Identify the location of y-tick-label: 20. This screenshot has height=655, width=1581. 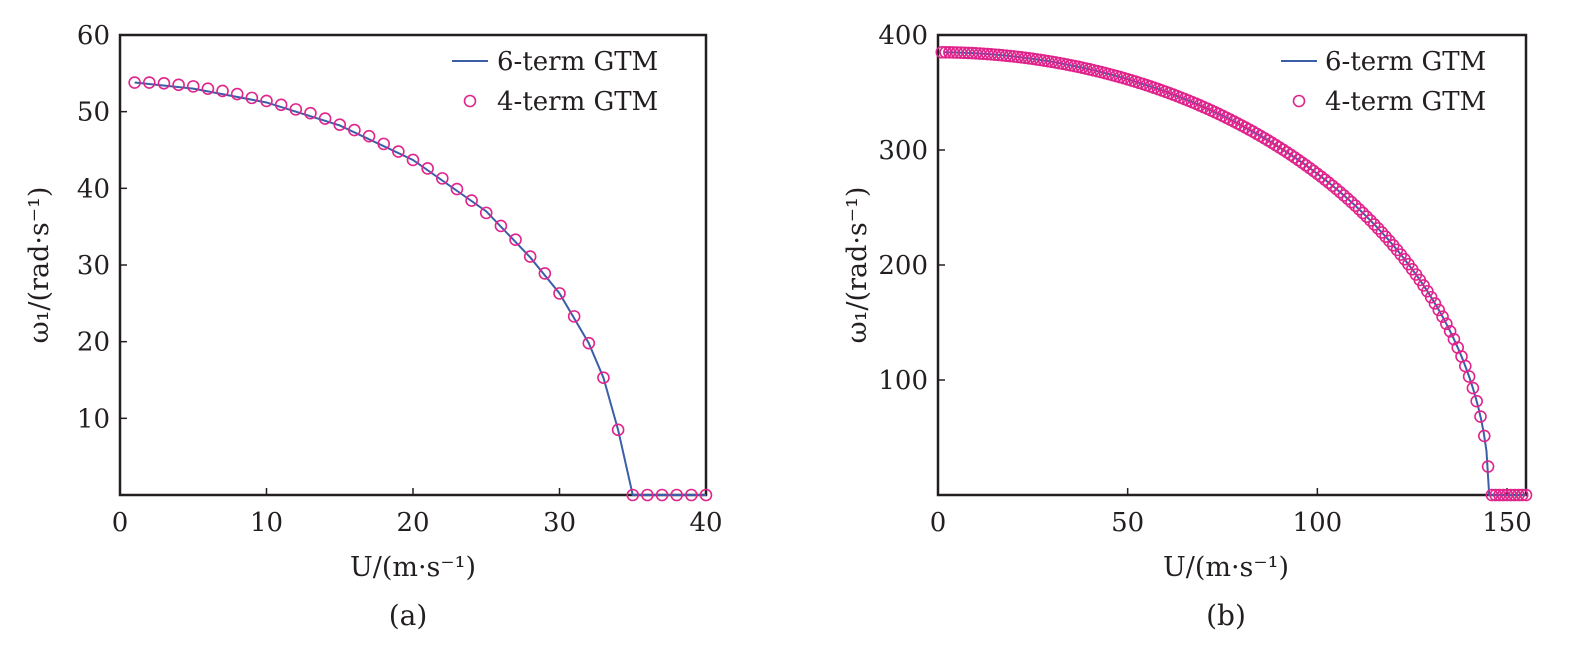
(93, 343).